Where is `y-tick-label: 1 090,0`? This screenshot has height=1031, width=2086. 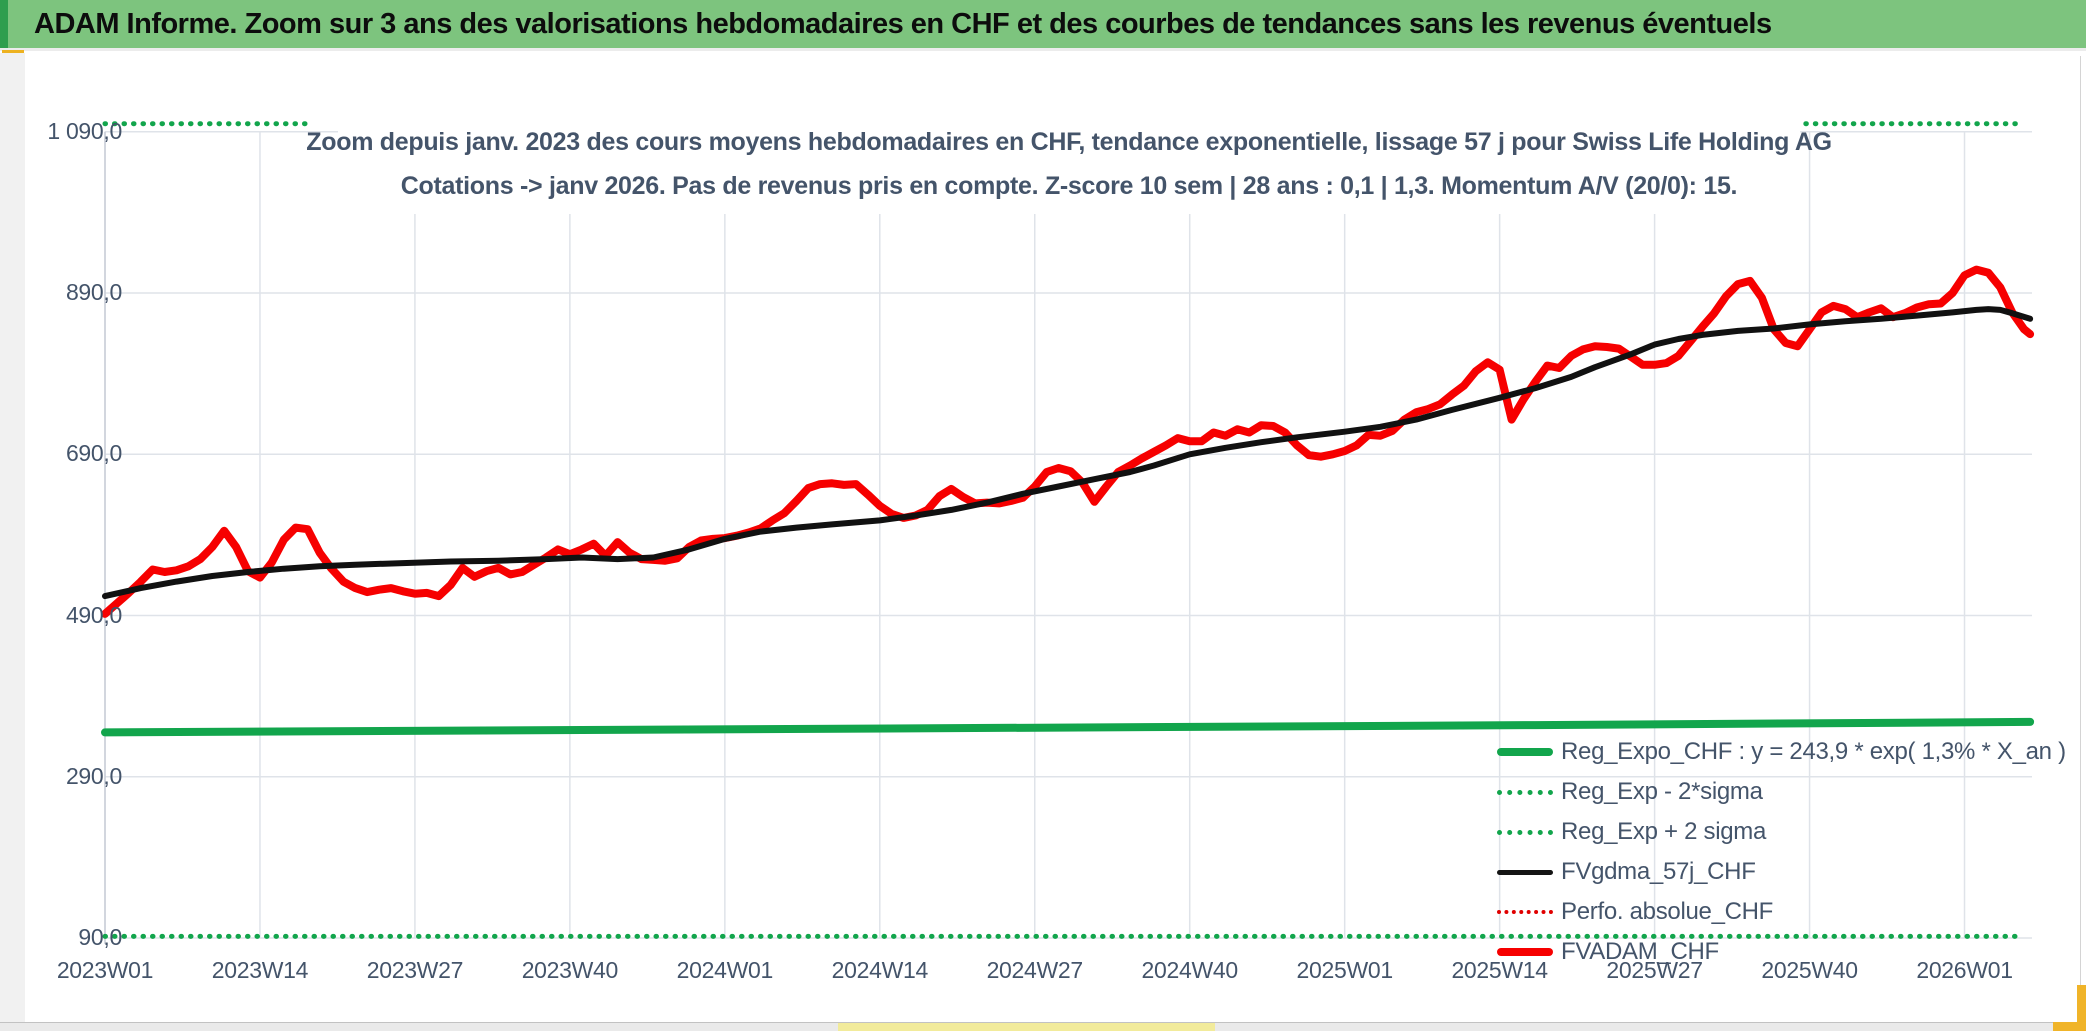 y-tick-label: 1 090,0 is located at coordinates (84, 130).